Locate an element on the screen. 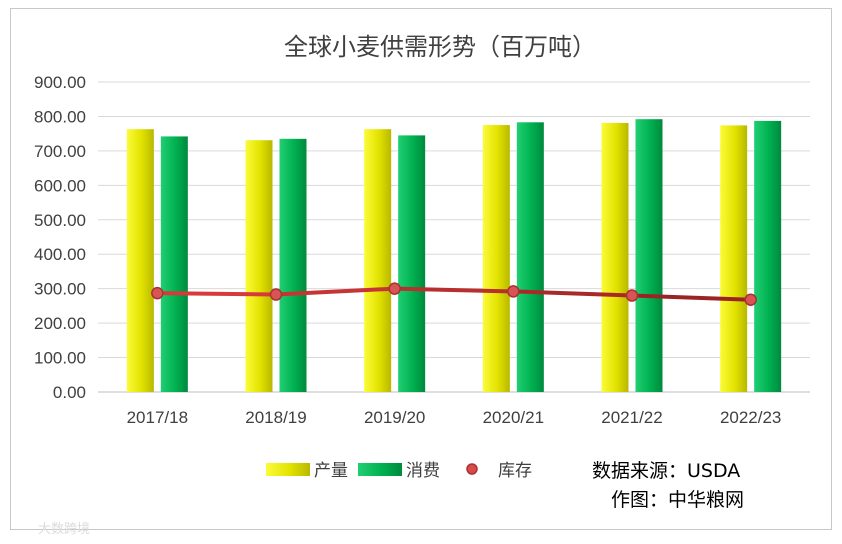  chart-title: 全球小麦供需形势（百万吨） is located at coordinates (440, 47).